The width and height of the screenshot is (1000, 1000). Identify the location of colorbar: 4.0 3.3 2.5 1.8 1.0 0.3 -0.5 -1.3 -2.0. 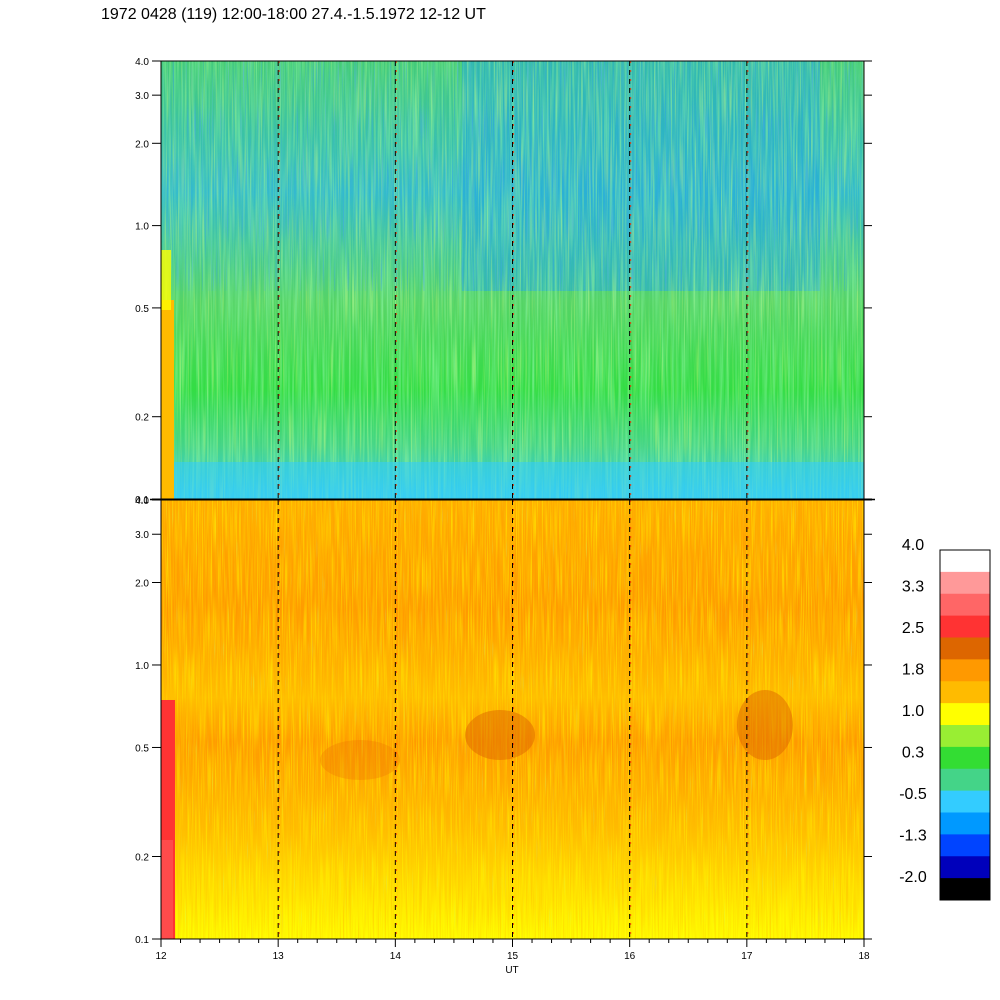
(945, 719).